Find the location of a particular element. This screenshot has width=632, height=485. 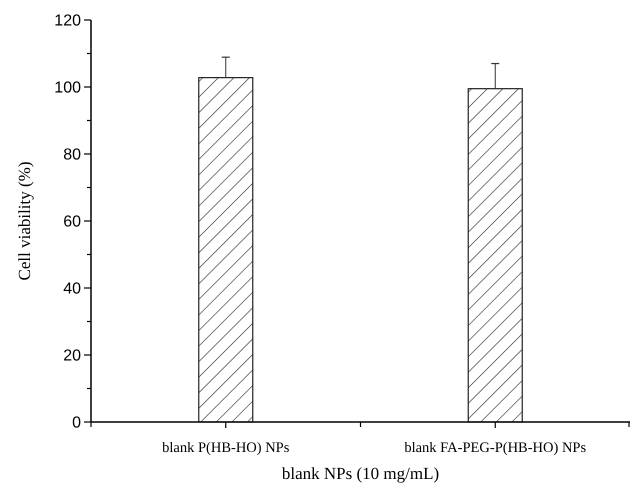

y-tick-label: 40 is located at coordinates (72, 289).